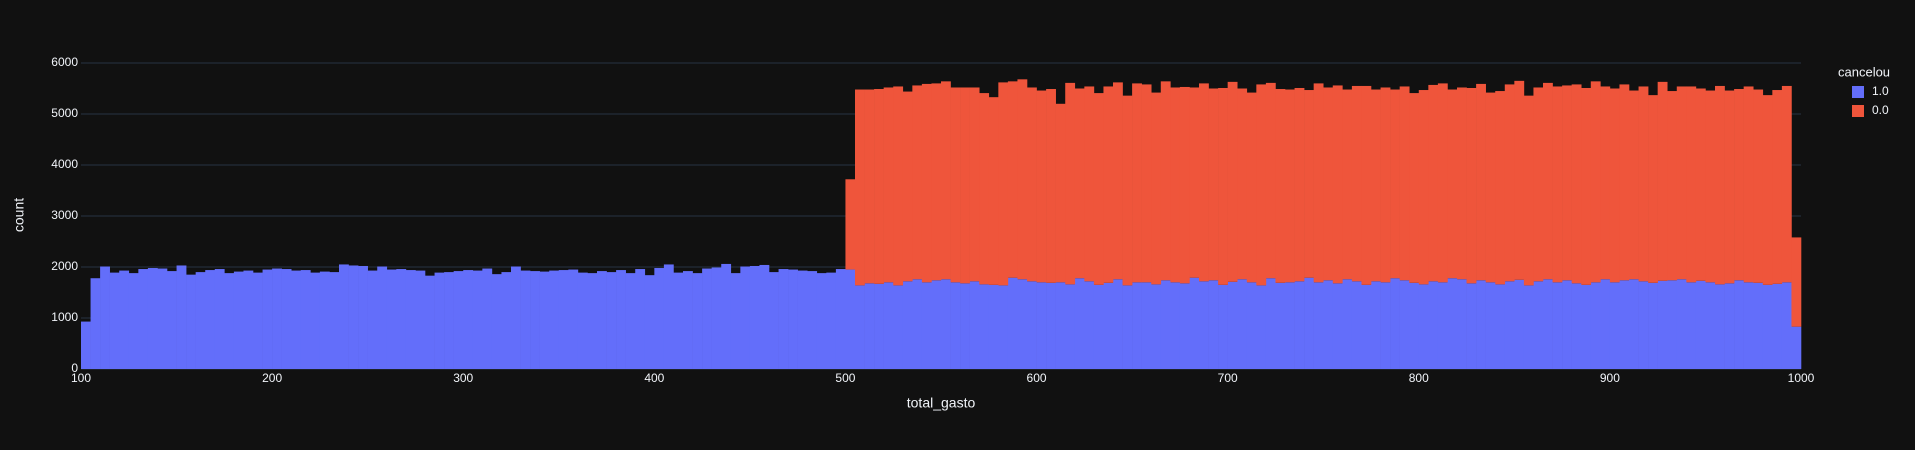  What do you see at coordinates (19, 215) in the screenshot?
I see `y-axis-title: count` at bounding box center [19, 215].